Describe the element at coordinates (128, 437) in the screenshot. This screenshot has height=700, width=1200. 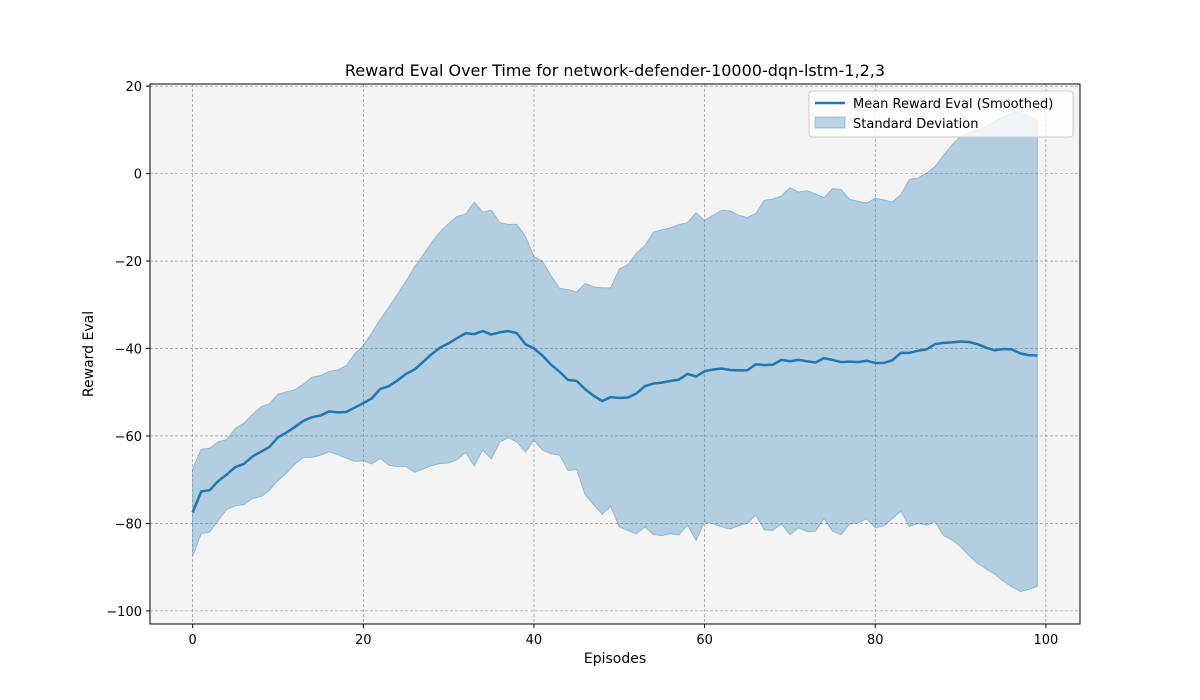
I see `y-tick-label: −60` at that location.